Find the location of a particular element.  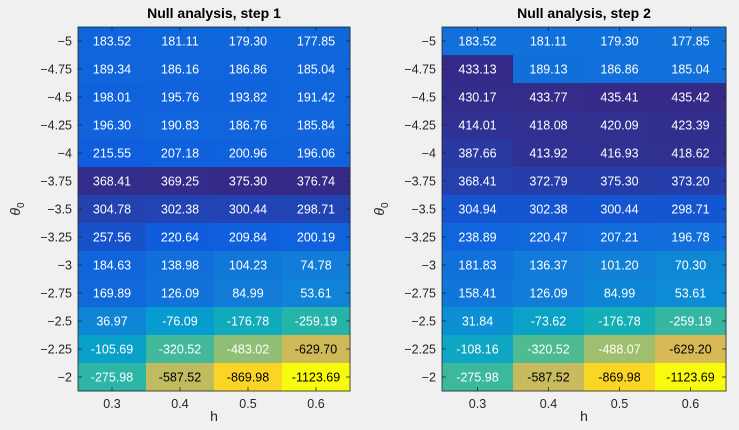

cell-value-label: 238.89 is located at coordinates (477, 238).